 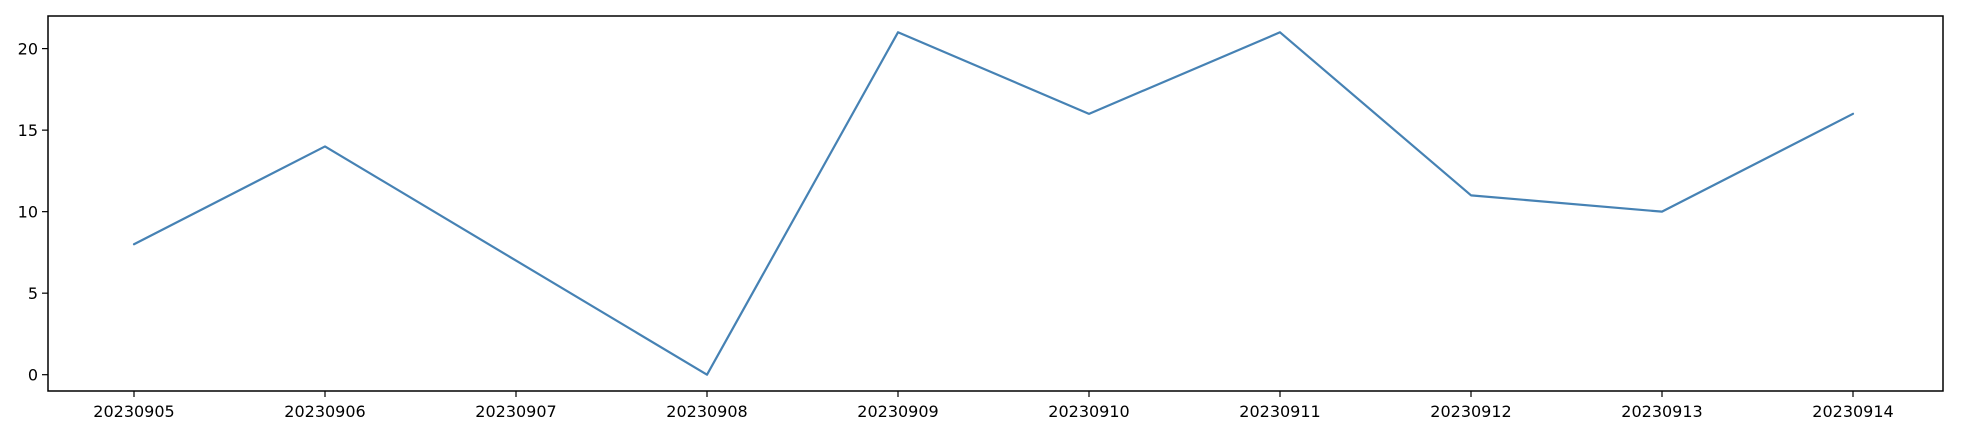 I want to click on x-tick-label: 20230912, so click(x=1470, y=411).